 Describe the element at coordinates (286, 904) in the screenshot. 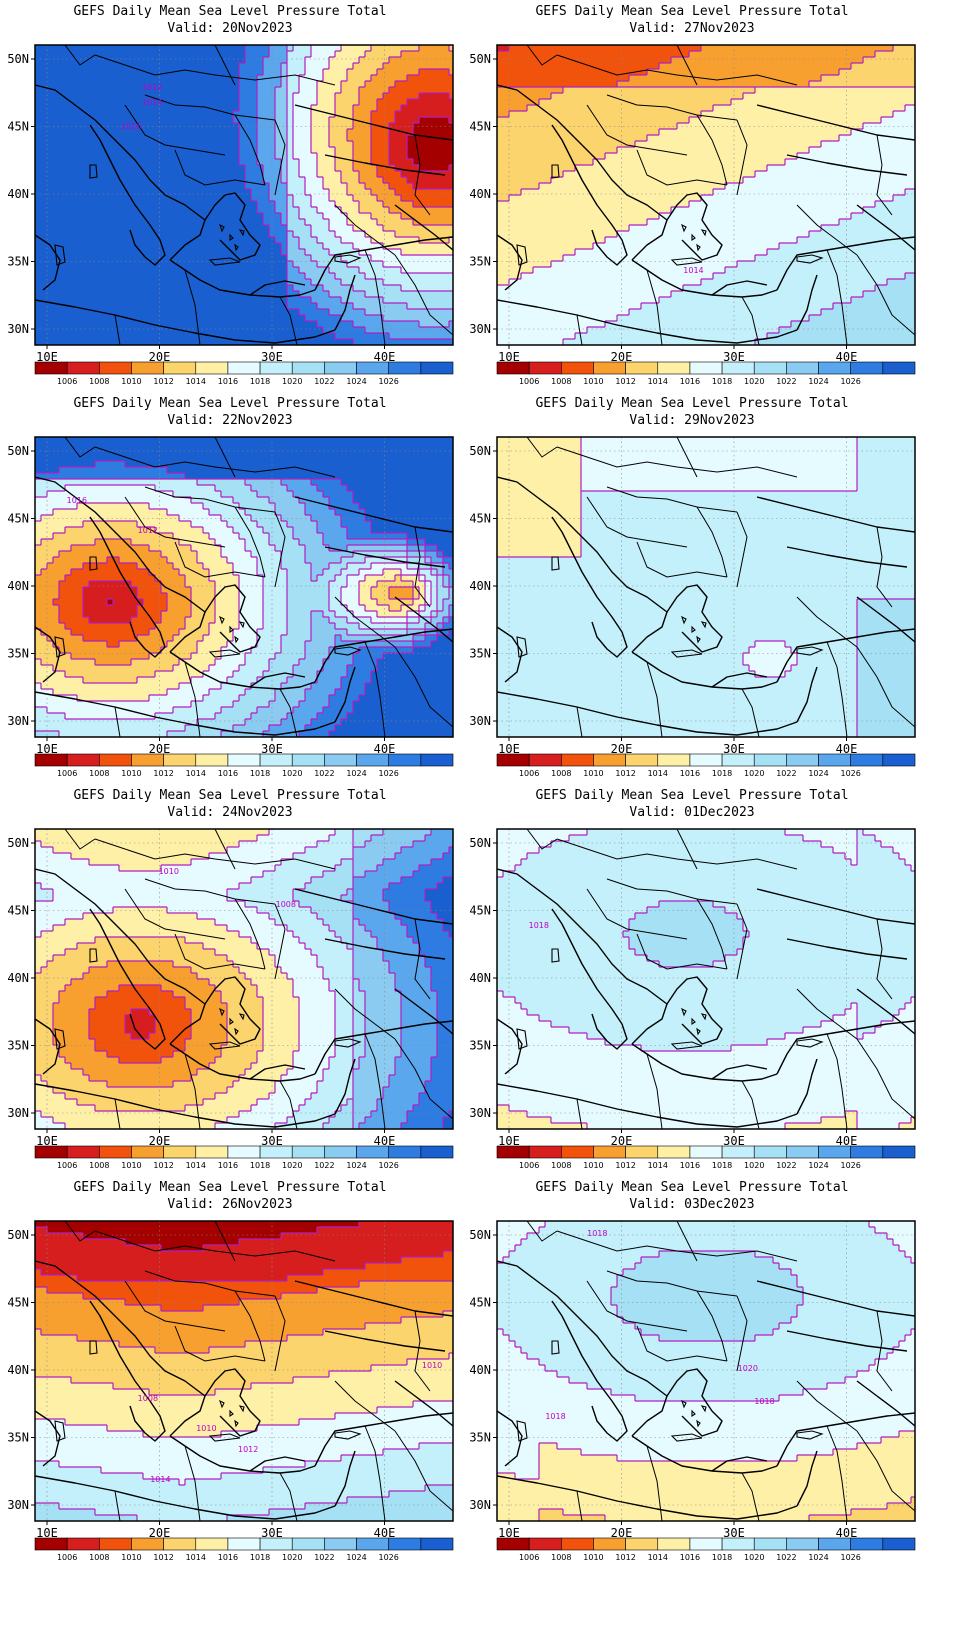

I see `contour-label: 1008` at that location.